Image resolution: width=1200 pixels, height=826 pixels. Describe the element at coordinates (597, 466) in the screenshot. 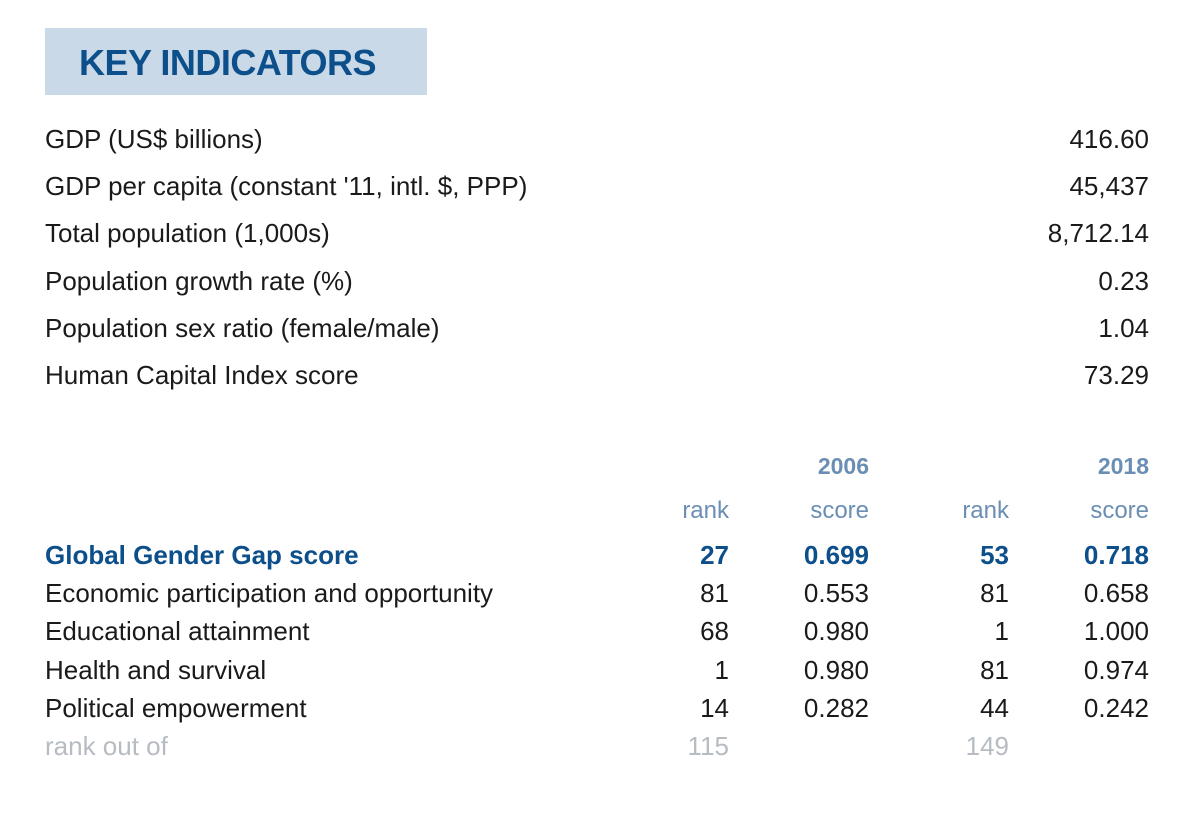

I see `year-header-row: 2006 2018` at that location.